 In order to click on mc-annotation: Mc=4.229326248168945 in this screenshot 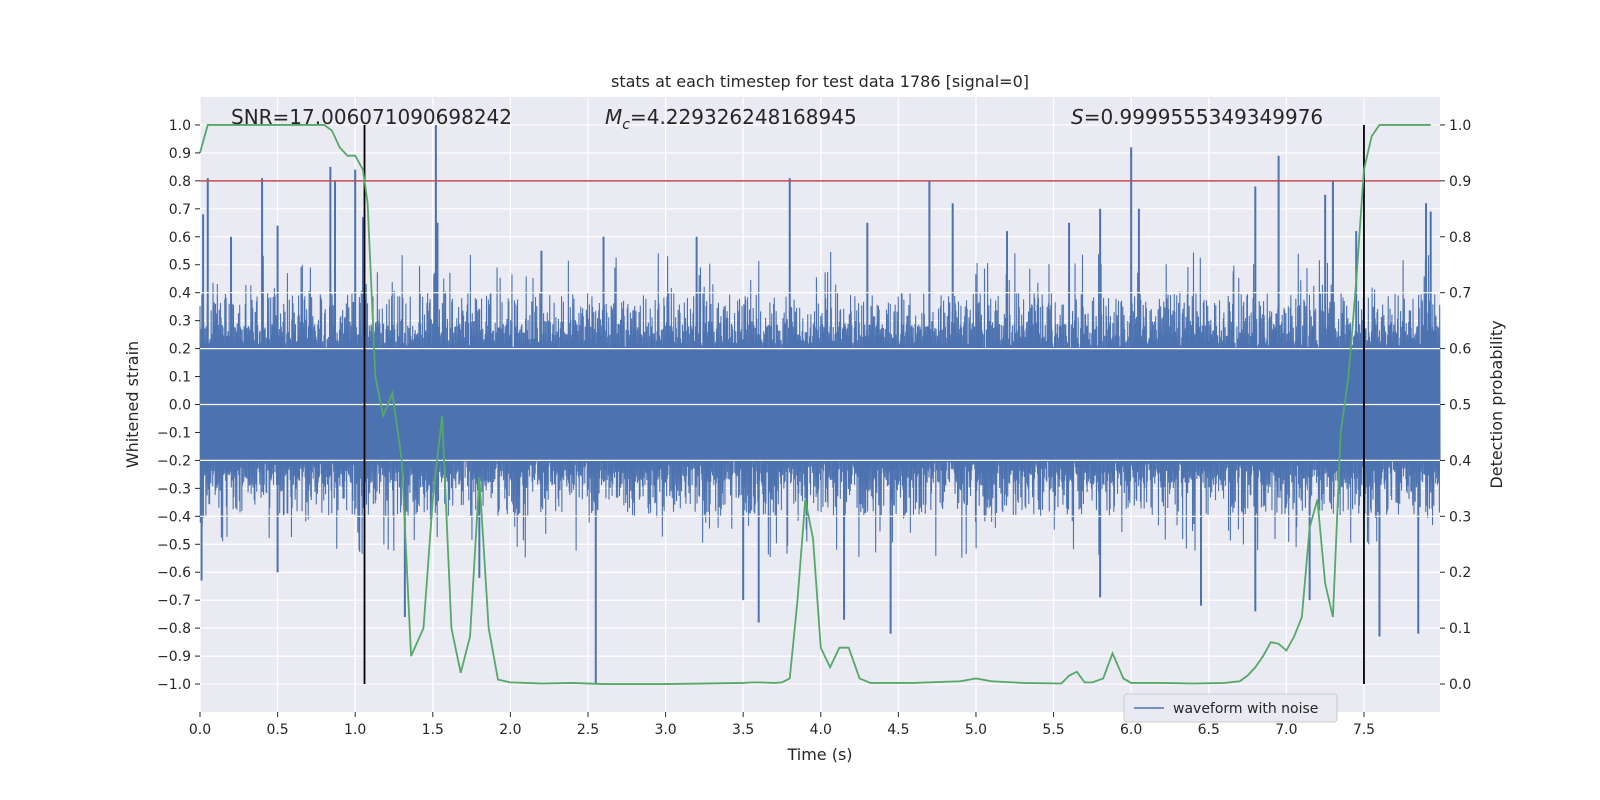, I will do `click(731, 119)`.